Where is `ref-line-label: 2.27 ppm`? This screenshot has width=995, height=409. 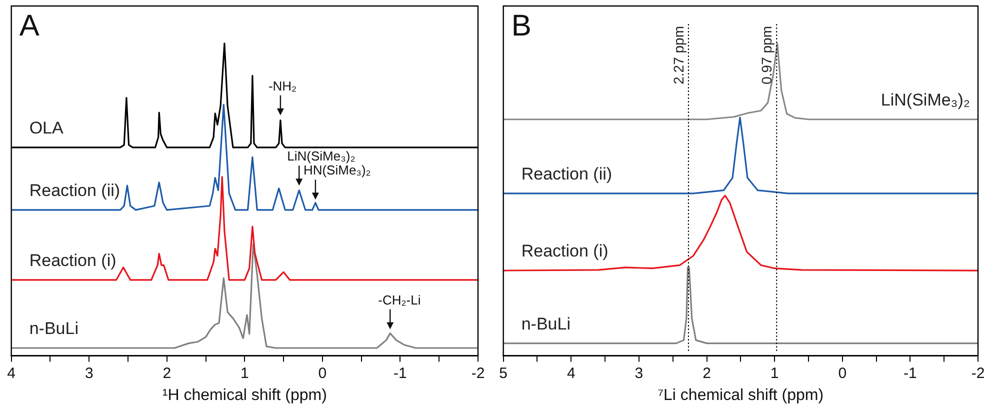 ref-line-label: 2.27 ppm is located at coordinates (678, 55).